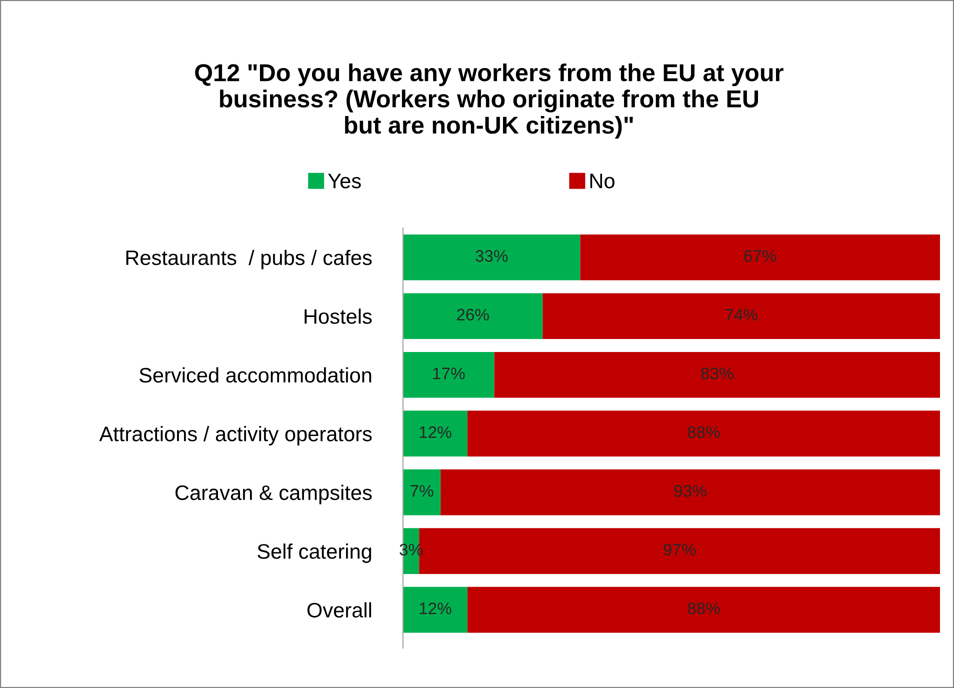 This screenshot has width=954, height=688. What do you see at coordinates (602, 181) in the screenshot?
I see `legend-label: No` at bounding box center [602, 181].